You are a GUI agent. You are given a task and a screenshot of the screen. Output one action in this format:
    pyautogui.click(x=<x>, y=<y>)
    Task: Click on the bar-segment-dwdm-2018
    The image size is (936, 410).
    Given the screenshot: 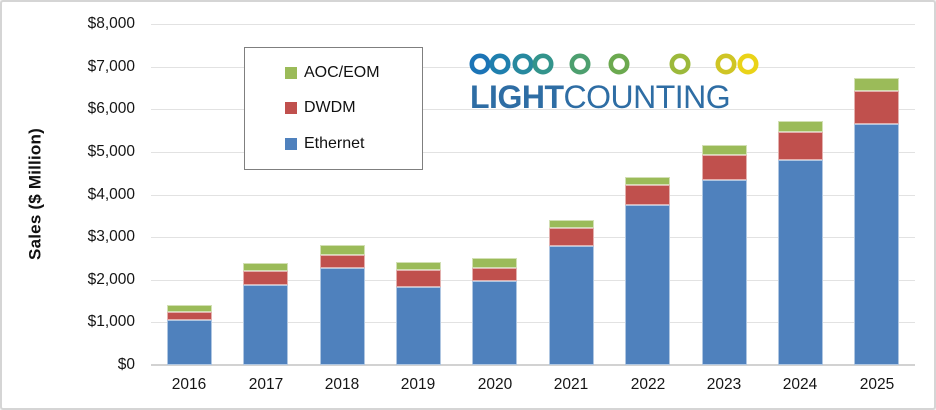 What is the action you would take?
    pyautogui.click(x=342, y=261)
    